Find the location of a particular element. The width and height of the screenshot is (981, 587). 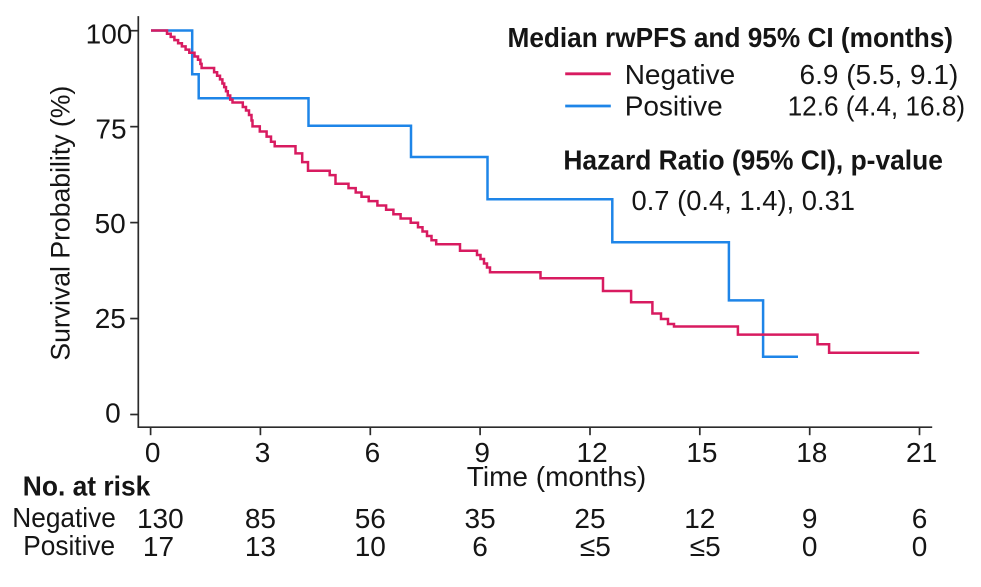

svg-text: 0.7 (0.4, 1.4), 0.31 is located at coordinates (744, 200).